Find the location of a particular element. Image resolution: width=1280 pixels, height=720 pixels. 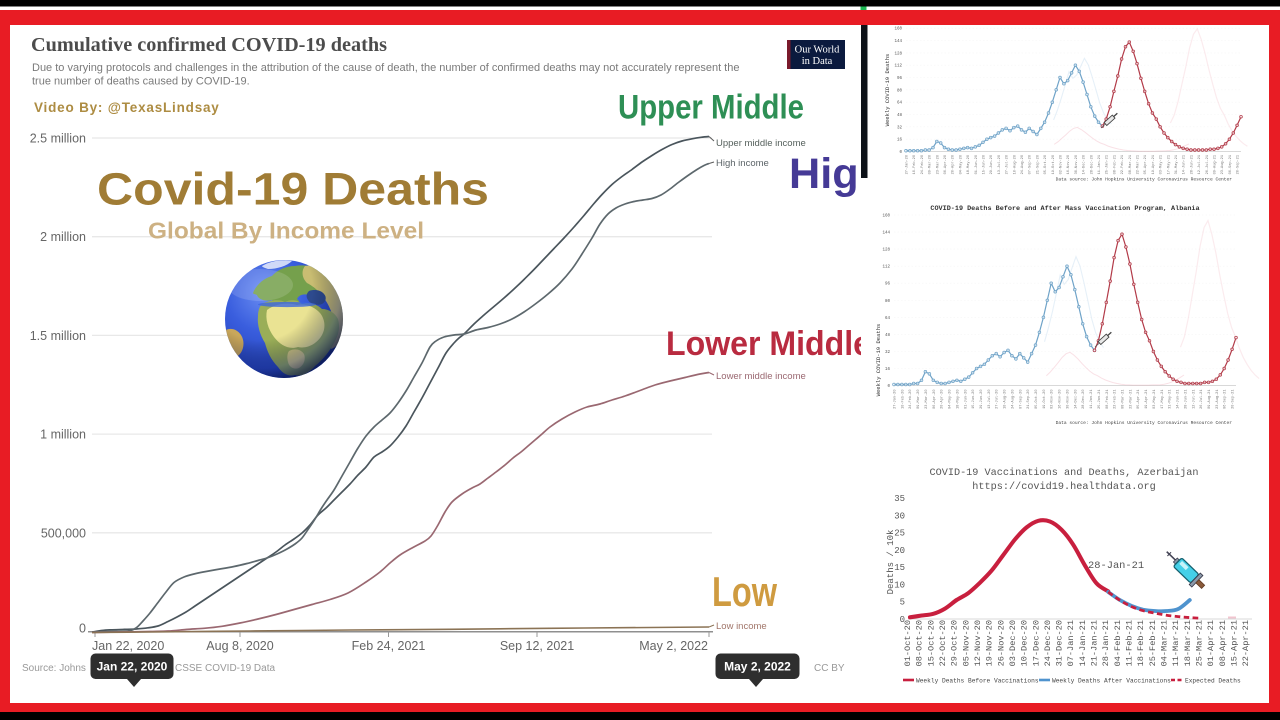

svg-text: 10-Dec-20 is located at coordinates (1025, 643).